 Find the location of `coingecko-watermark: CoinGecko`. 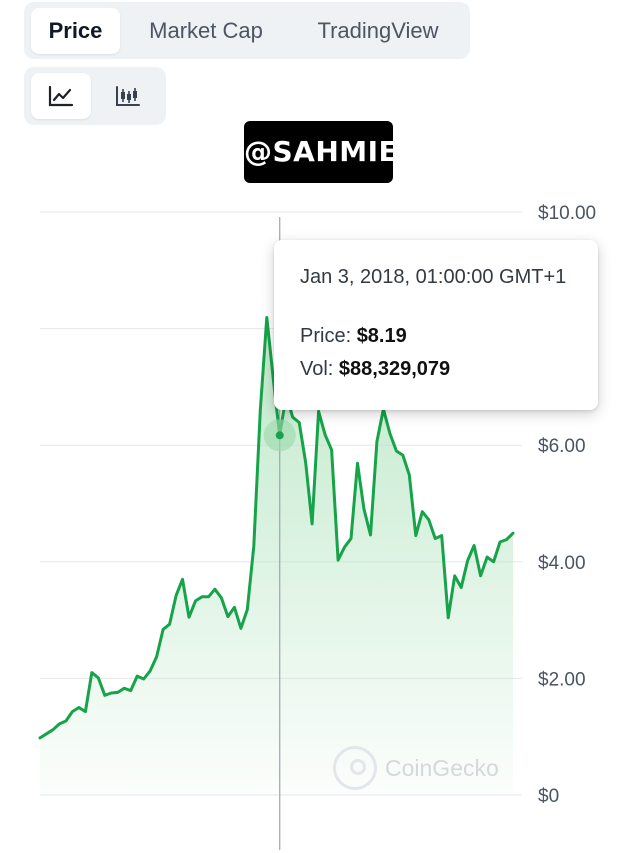

coingecko-watermark: CoinGecko is located at coordinates (416, 768).